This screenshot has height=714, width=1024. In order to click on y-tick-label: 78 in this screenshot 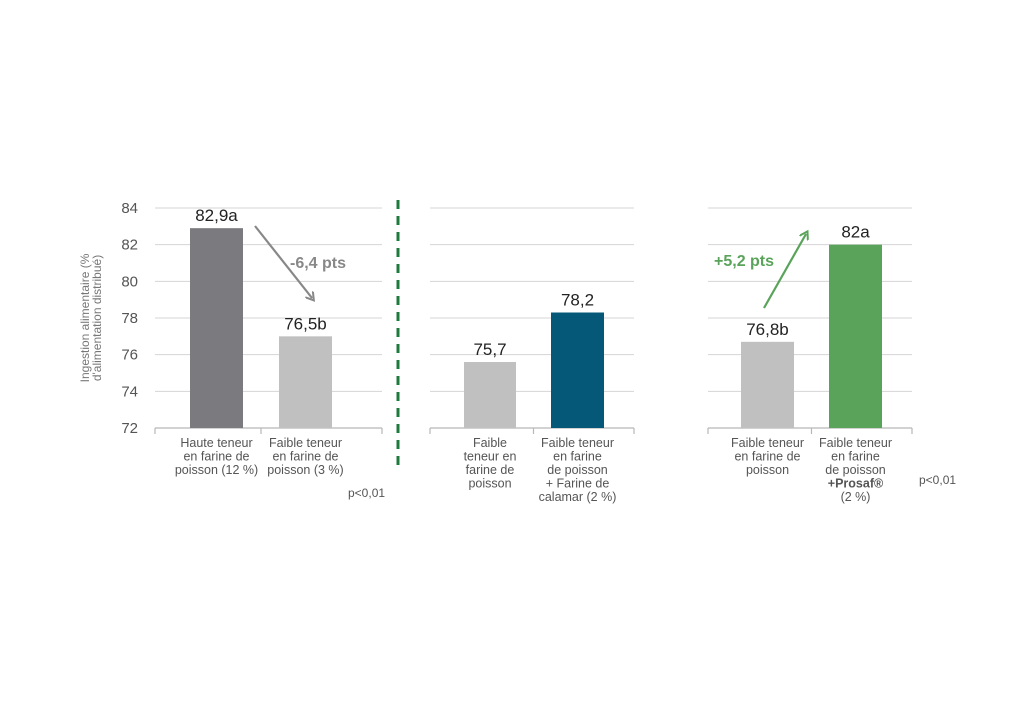, I will do `click(129, 318)`.